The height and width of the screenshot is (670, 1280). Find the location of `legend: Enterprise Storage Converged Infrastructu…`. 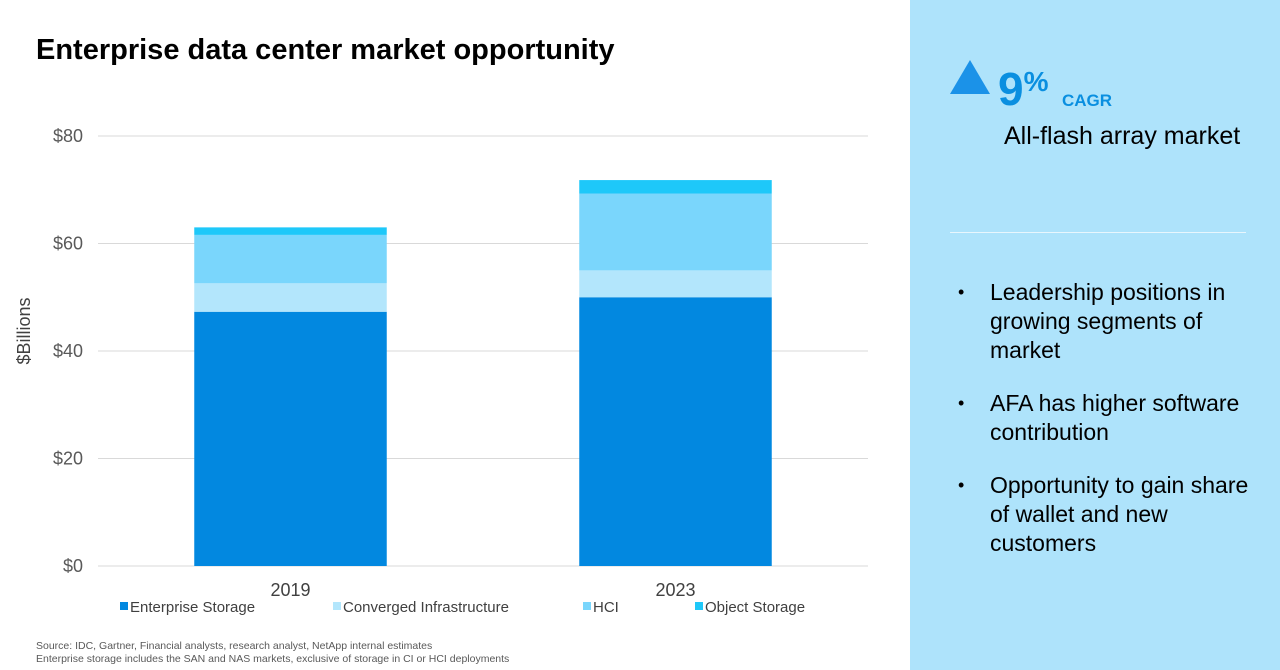

legend: Enterprise Storage Converged Infrastructu… is located at coordinates (462, 607).